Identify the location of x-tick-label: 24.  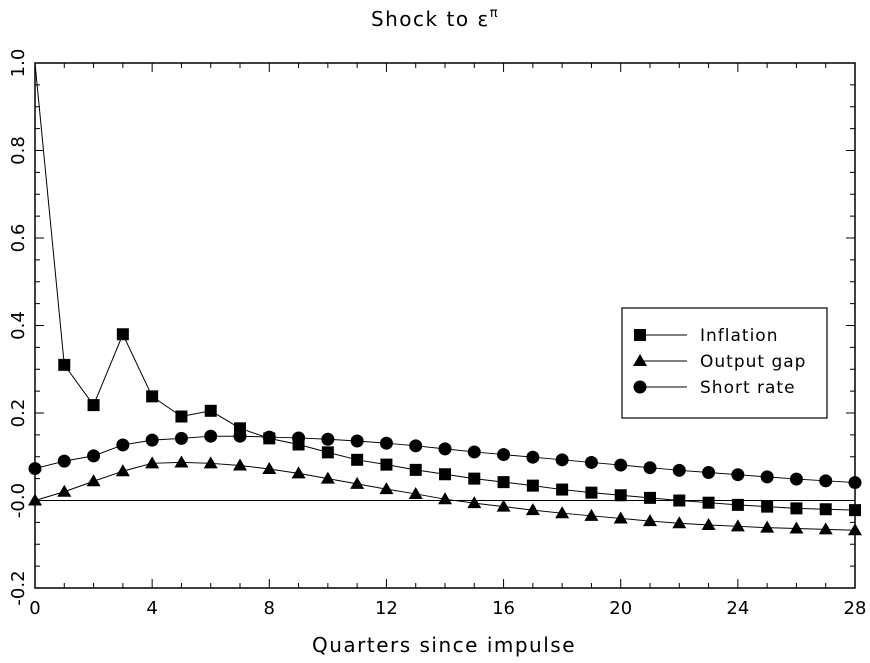
(737, 608).